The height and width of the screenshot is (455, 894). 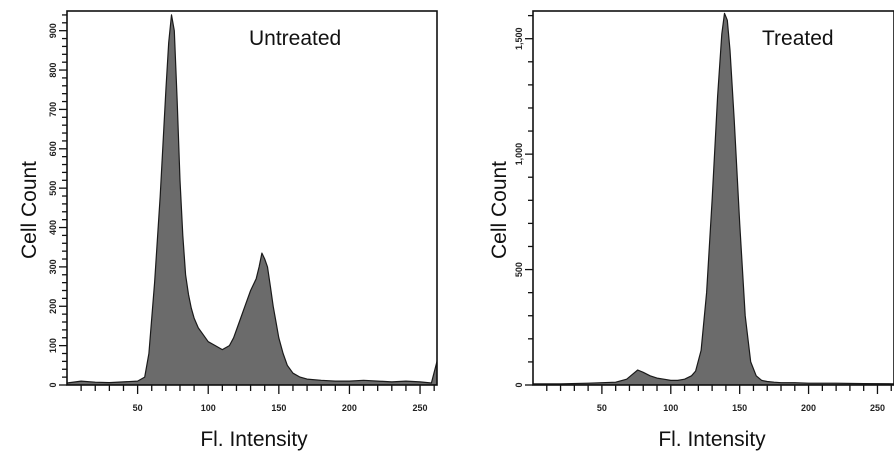 What do you see at coordinates (53, 345) in the screenshot?
I see `y-tick-label: 100` at bounding box center [53, 345].